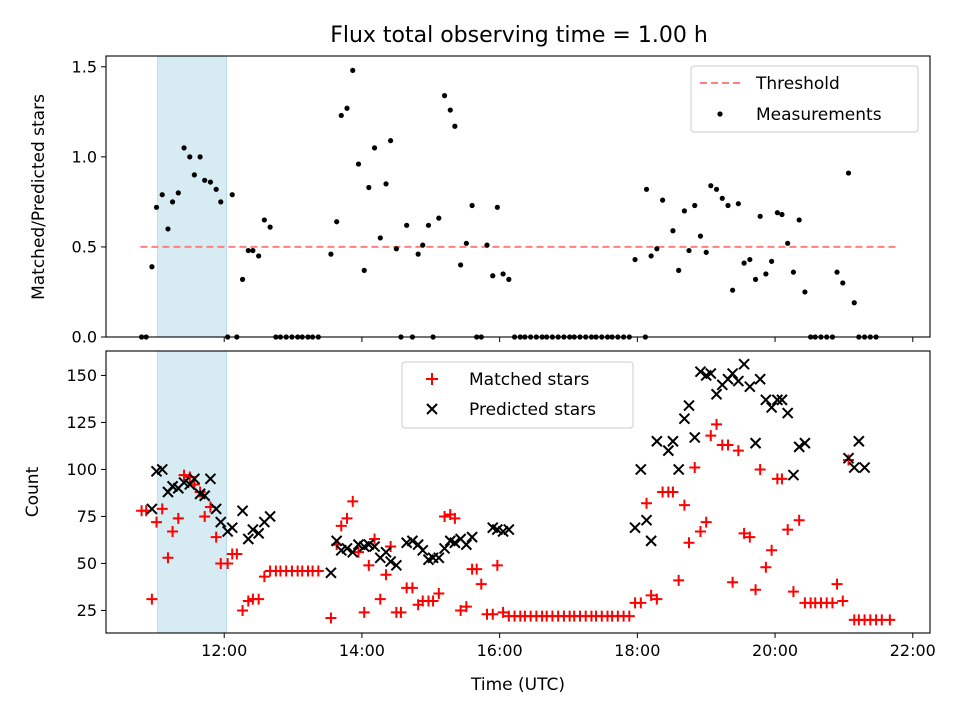  Describe the element at coordinates (81, 422) in the screenshot. I see `y-tick-label: 125` at that location.